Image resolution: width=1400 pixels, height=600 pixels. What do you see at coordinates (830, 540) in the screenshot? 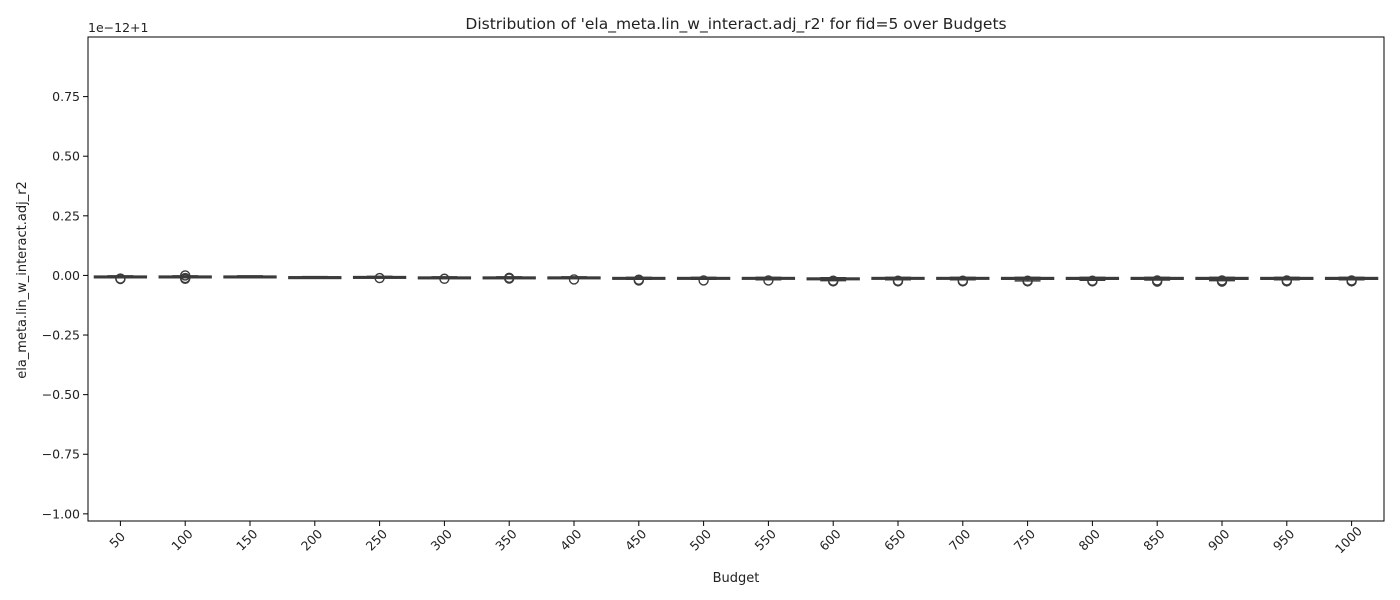
I see `x-tick-label: 600` at bounding box center [830, 540].